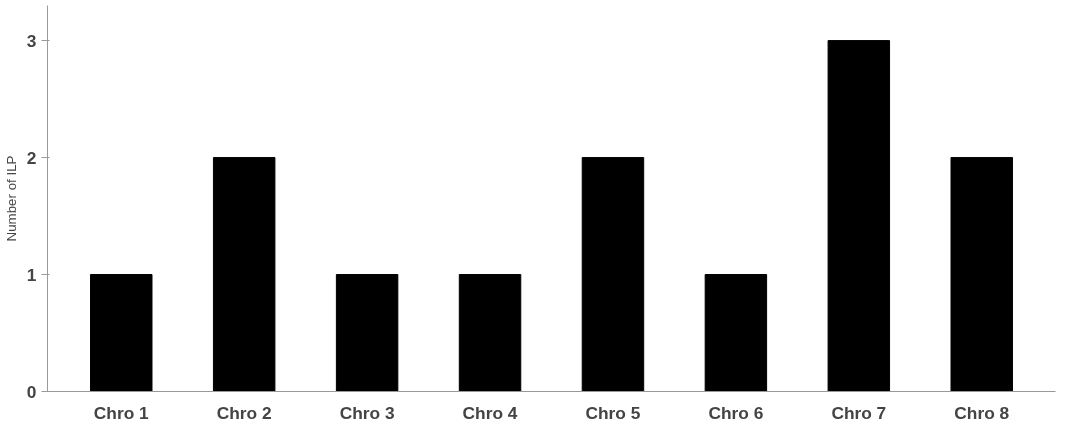 This screenshot has width=1075, height=438. Describe the element at coordinates (613, 412) in the screenshot. I see `x-tick-label: Chro 5` at that location.